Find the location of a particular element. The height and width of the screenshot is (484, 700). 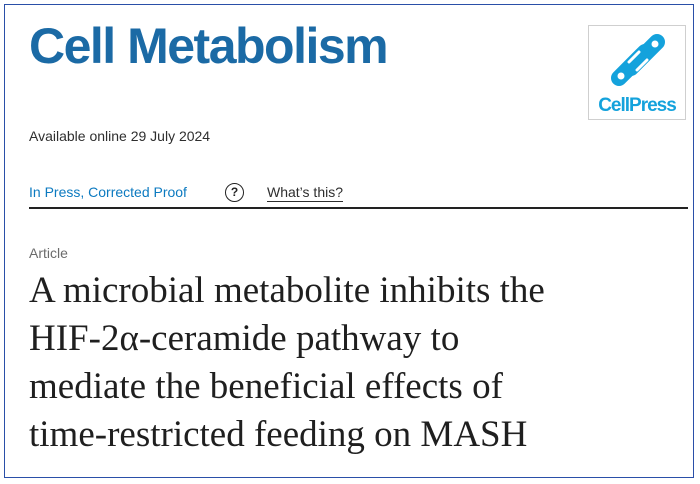

in-press-status-link: In Press, Corrected Proof is located at coordinates (108, 192).